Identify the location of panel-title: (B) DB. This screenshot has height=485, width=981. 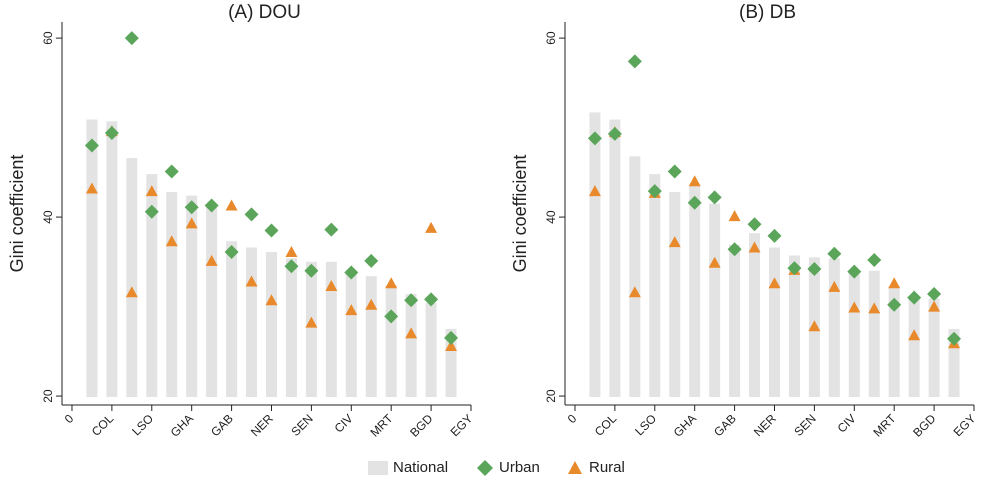
(767, 12).